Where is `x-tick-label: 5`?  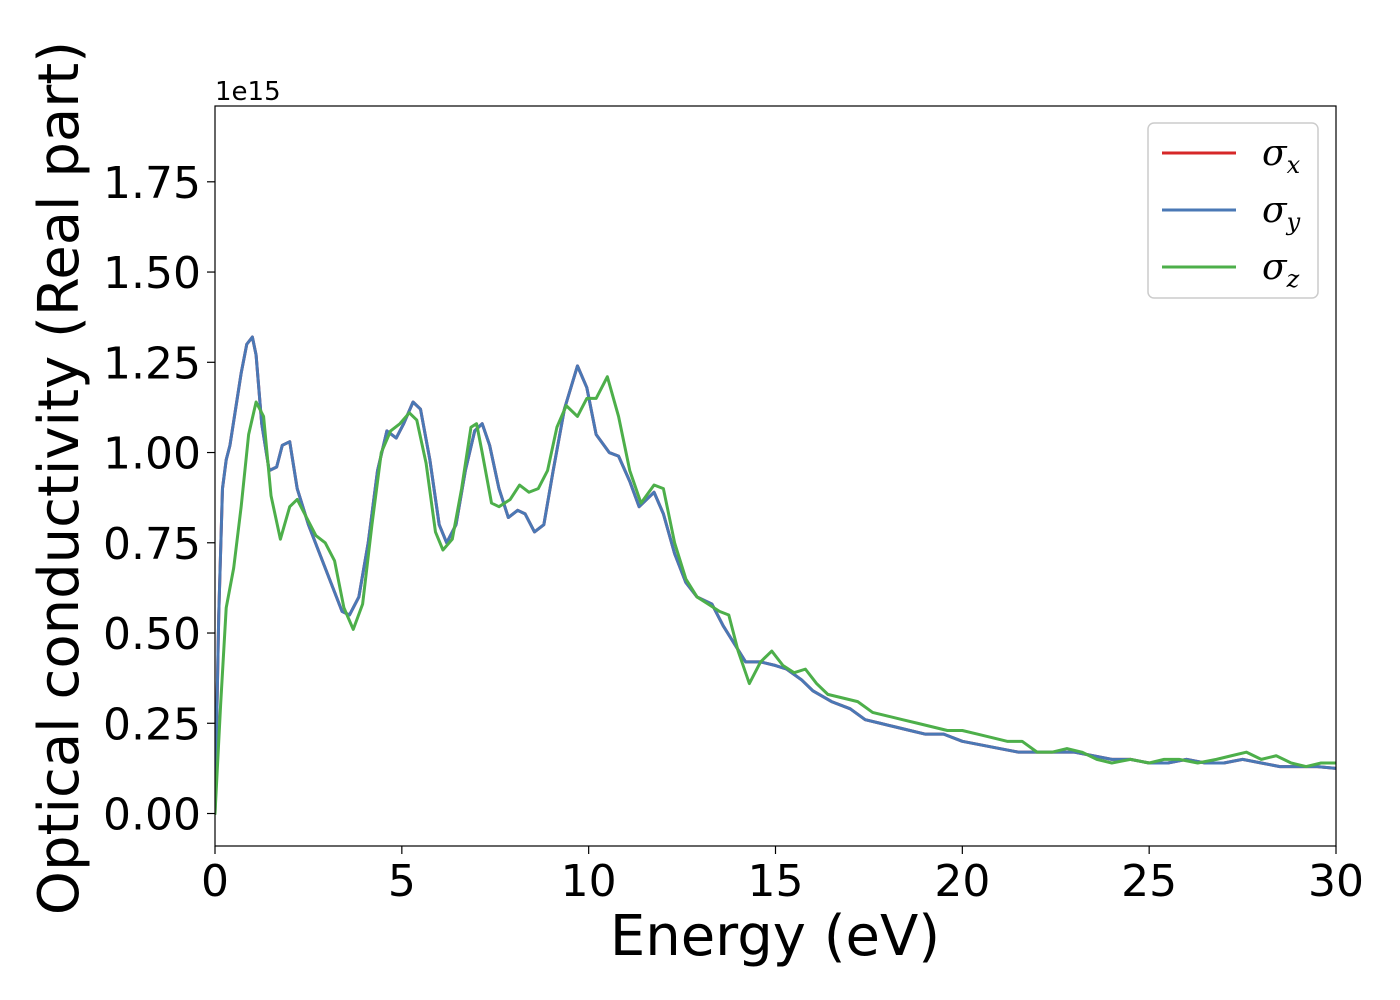 x-tick-label: 5 is located at coordinates (402, 881).